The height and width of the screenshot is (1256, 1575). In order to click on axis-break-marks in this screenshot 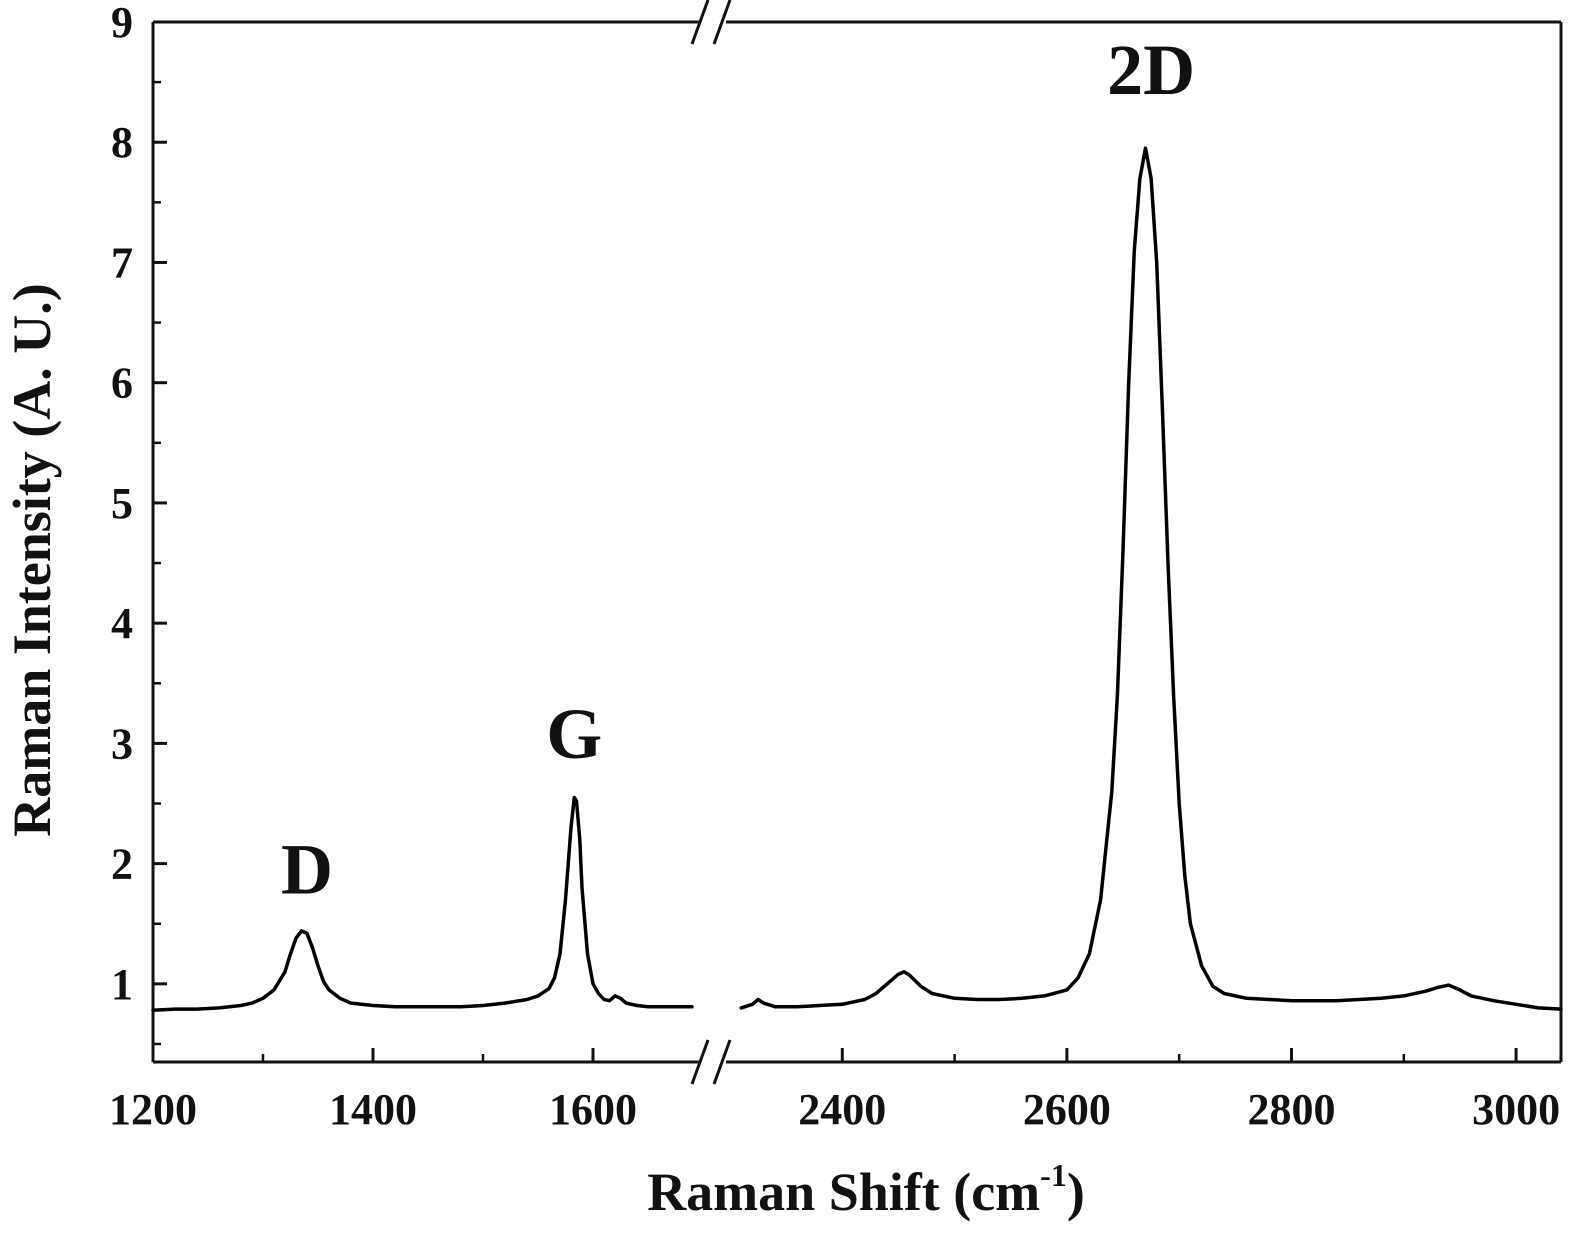, I will do `click(711, 542)`.